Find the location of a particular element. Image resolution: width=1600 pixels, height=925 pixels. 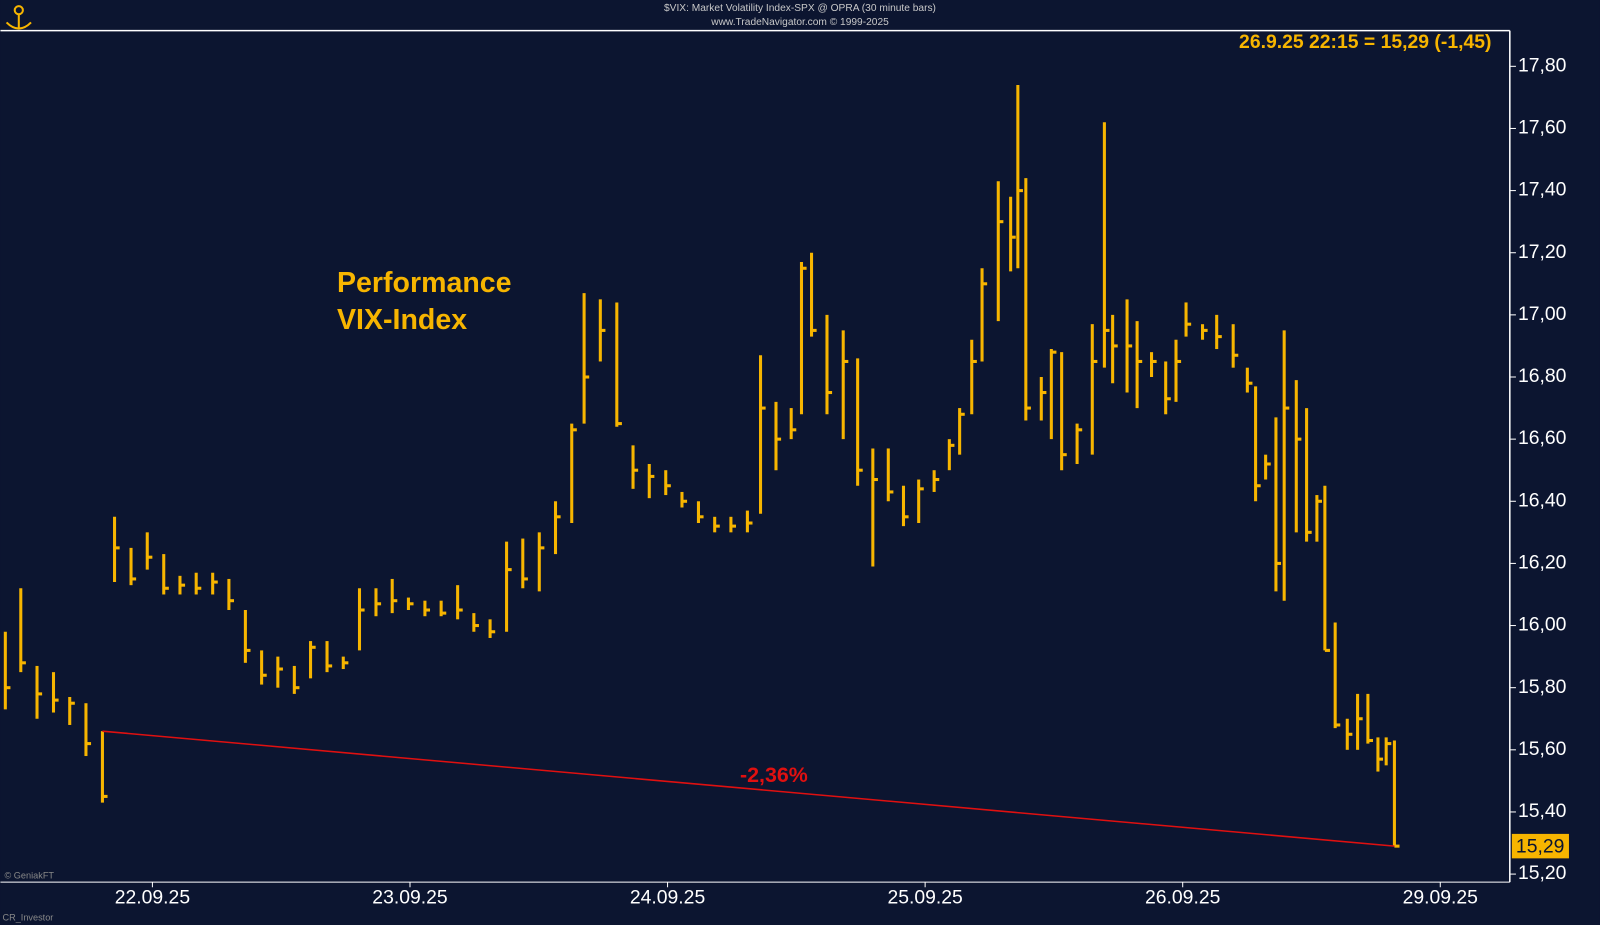

y-tick-label: 16,40 is located at coordinates (1542, 500).